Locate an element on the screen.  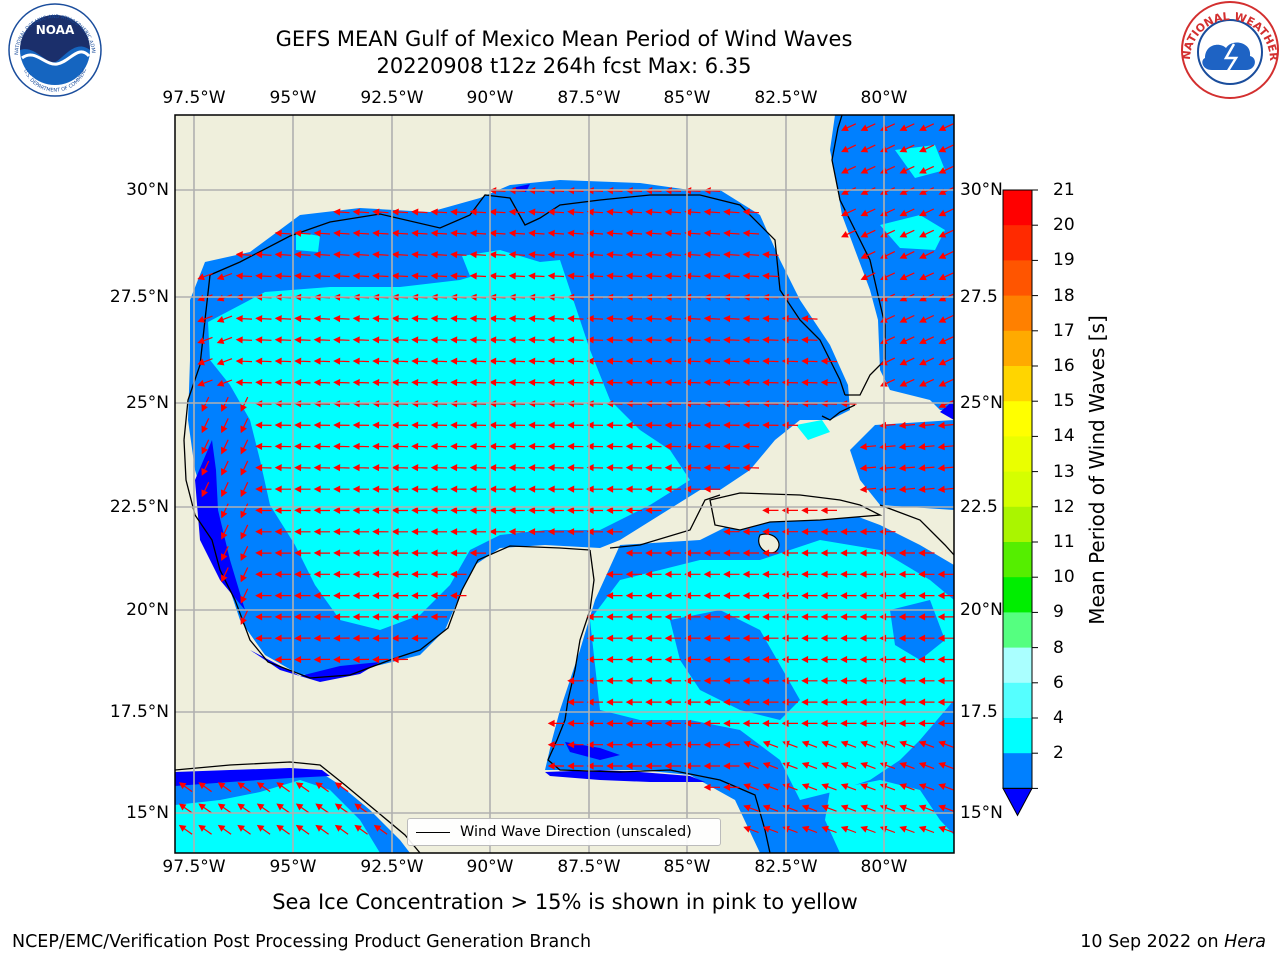
svg-text: NATIONAL WEATHER SERVICE is located at coordinates (640, 31).